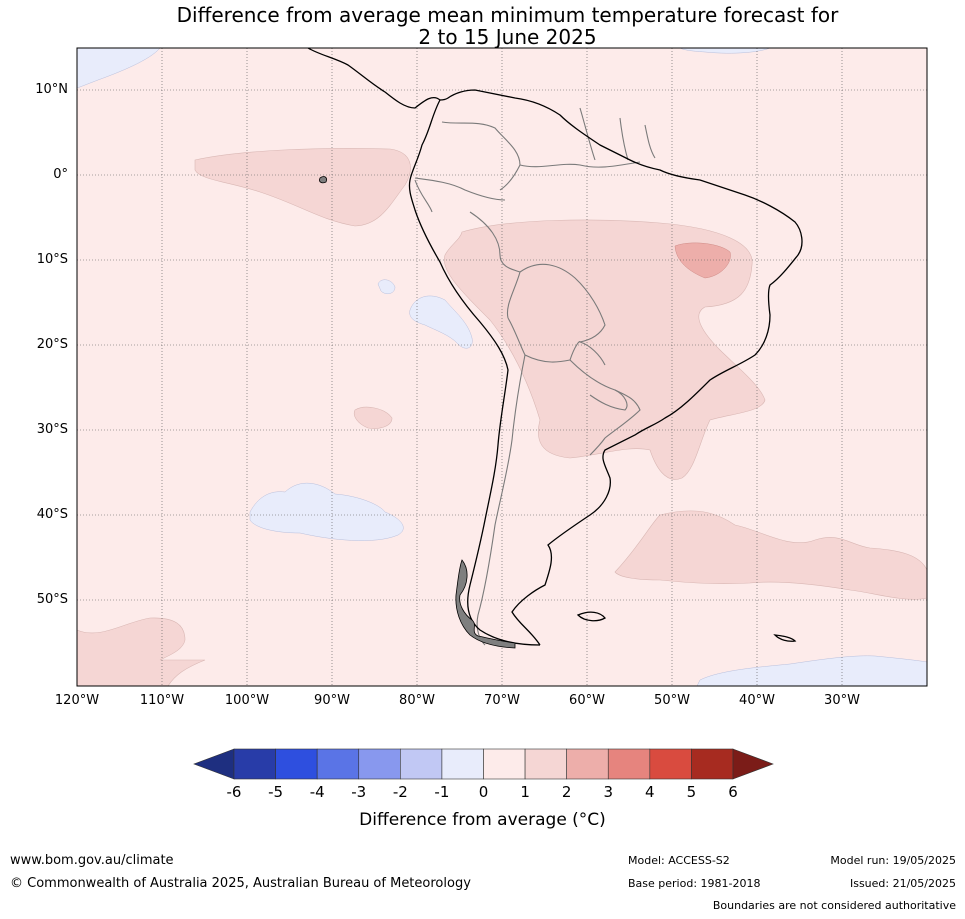  I want to click on colorbar-title: Difference from average (°C), so click(482, 820).